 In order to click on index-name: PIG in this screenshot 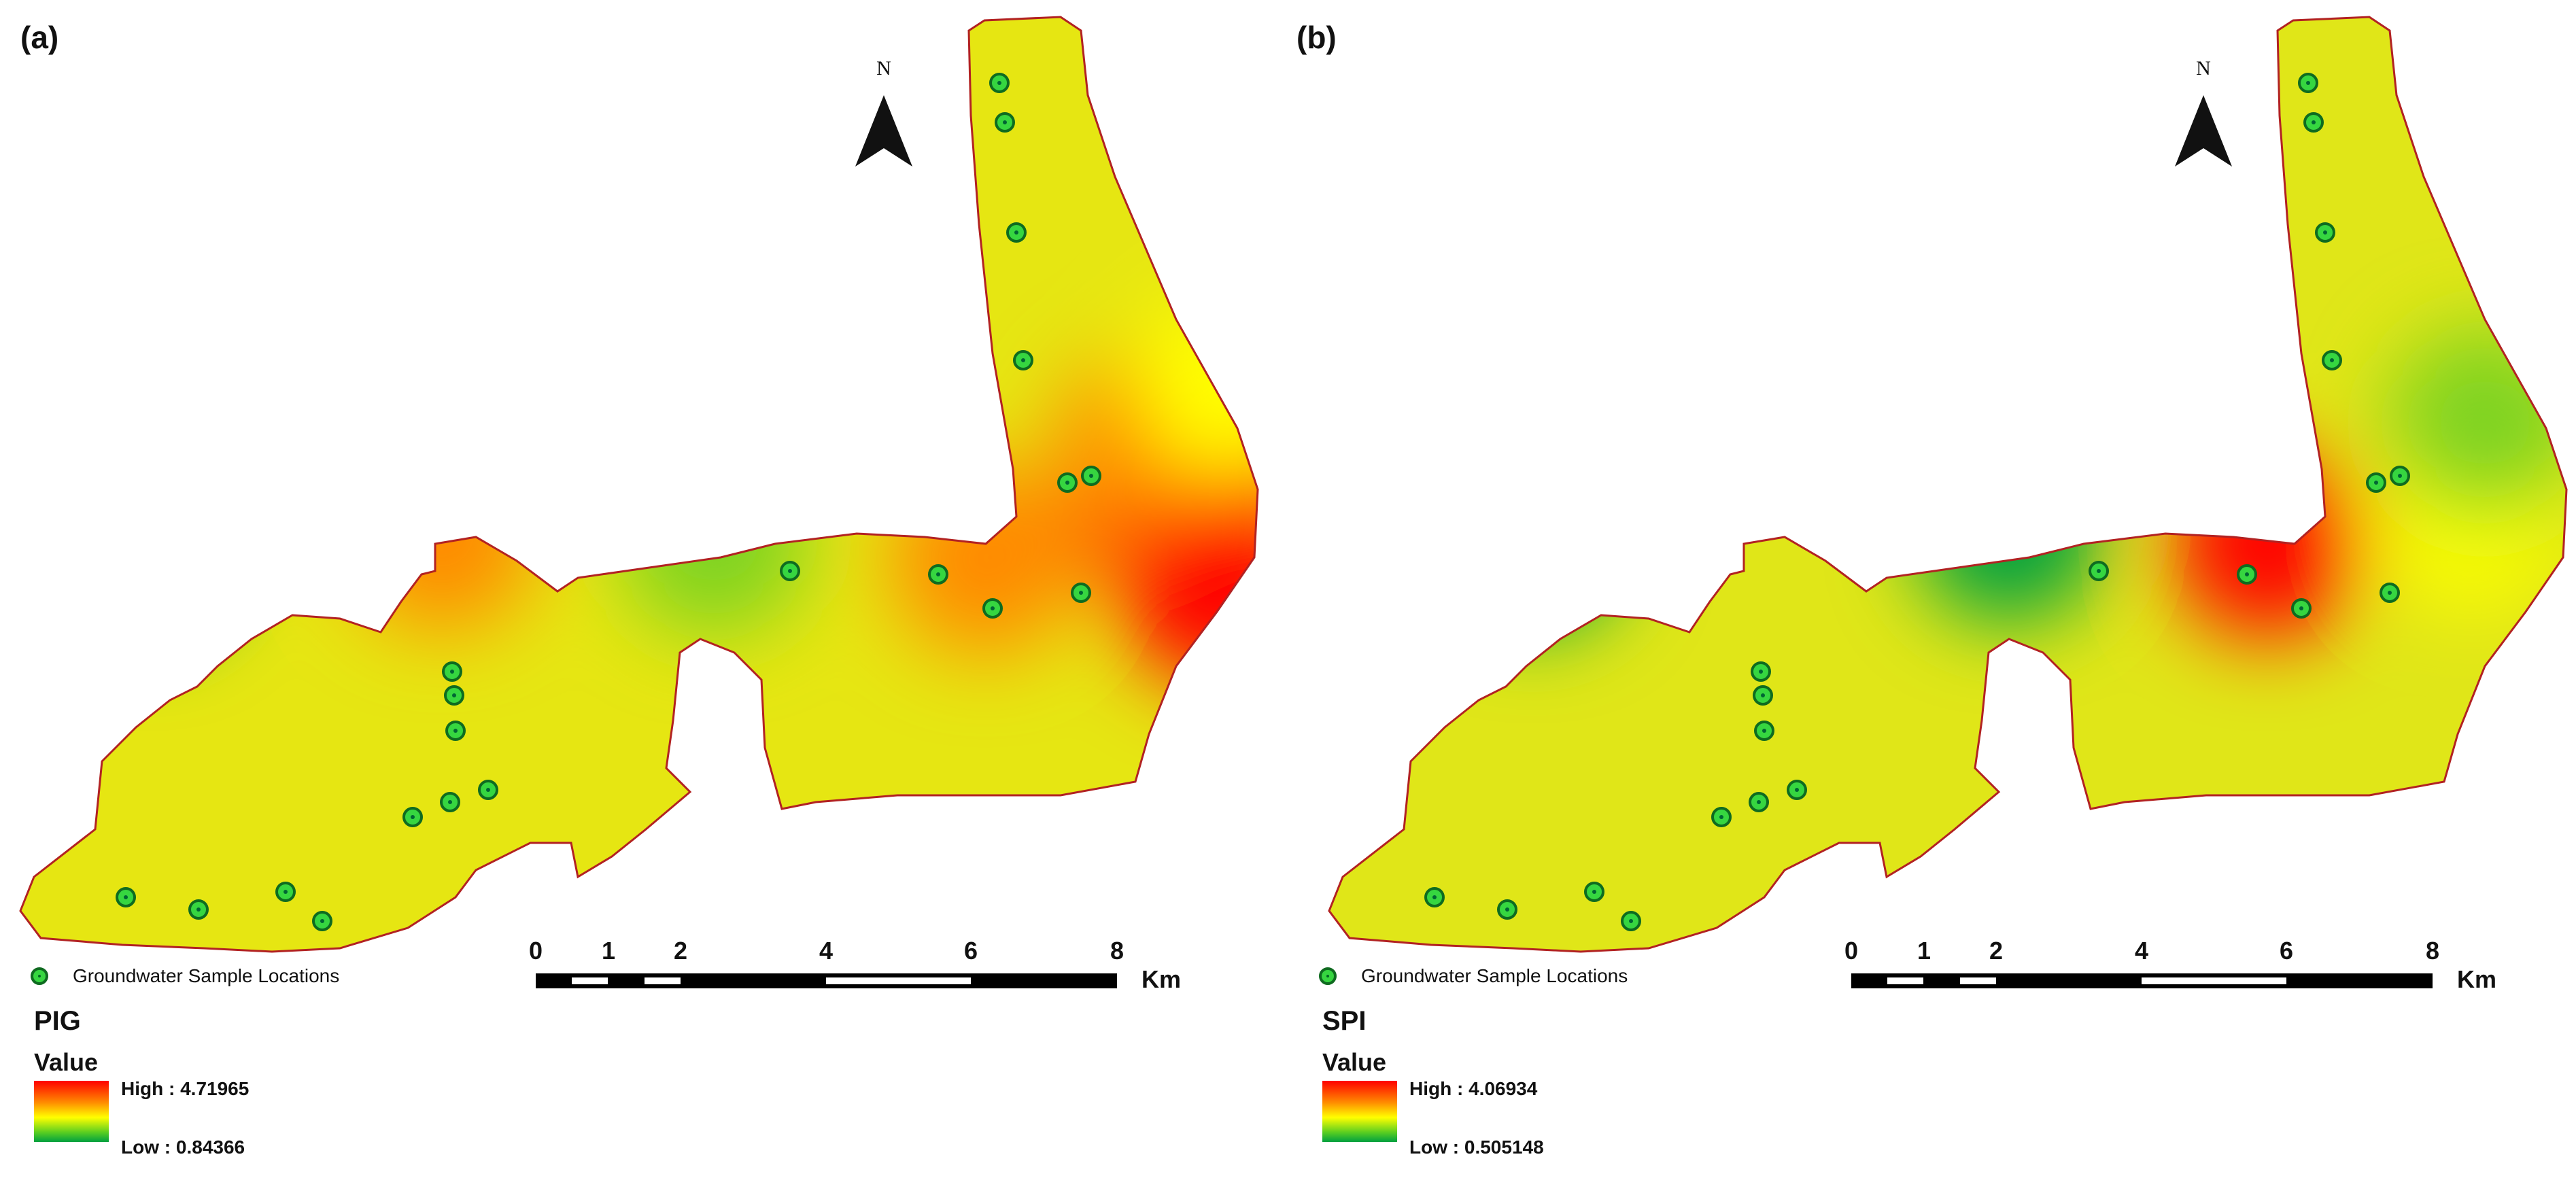, I will do `click(57, 1021)`.